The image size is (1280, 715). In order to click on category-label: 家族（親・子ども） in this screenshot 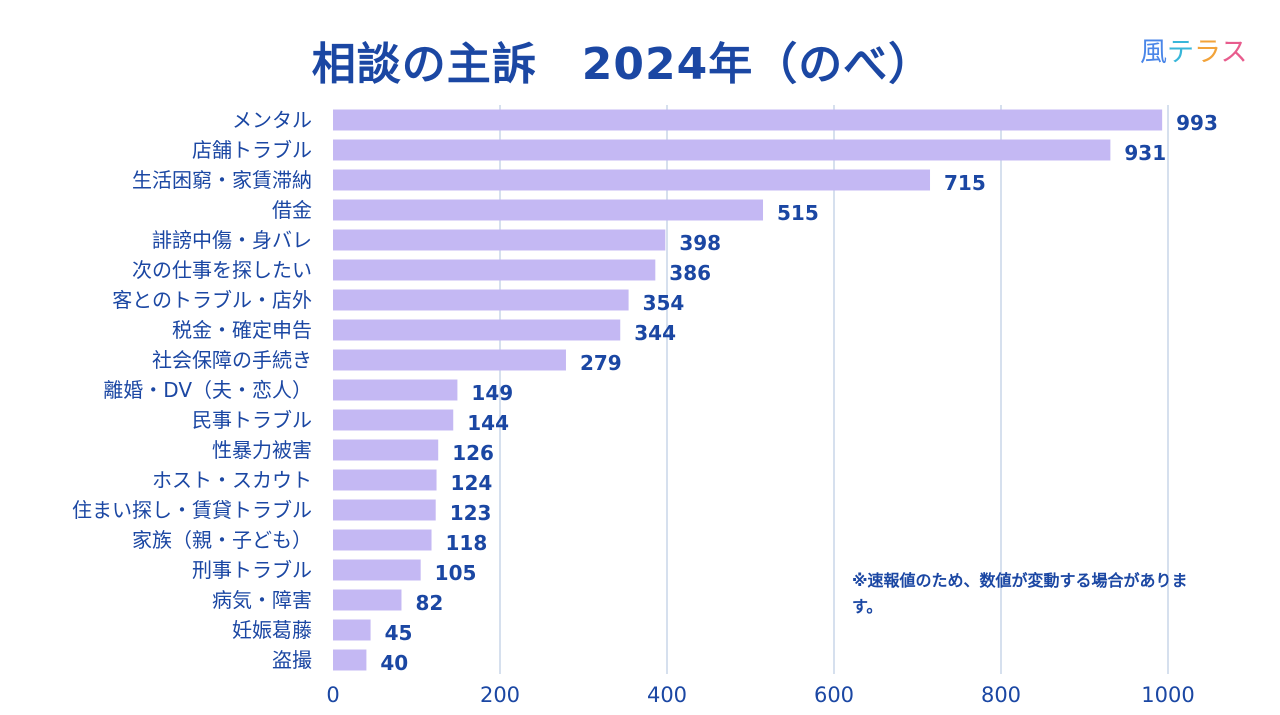, I will do `click(222, 540)`.